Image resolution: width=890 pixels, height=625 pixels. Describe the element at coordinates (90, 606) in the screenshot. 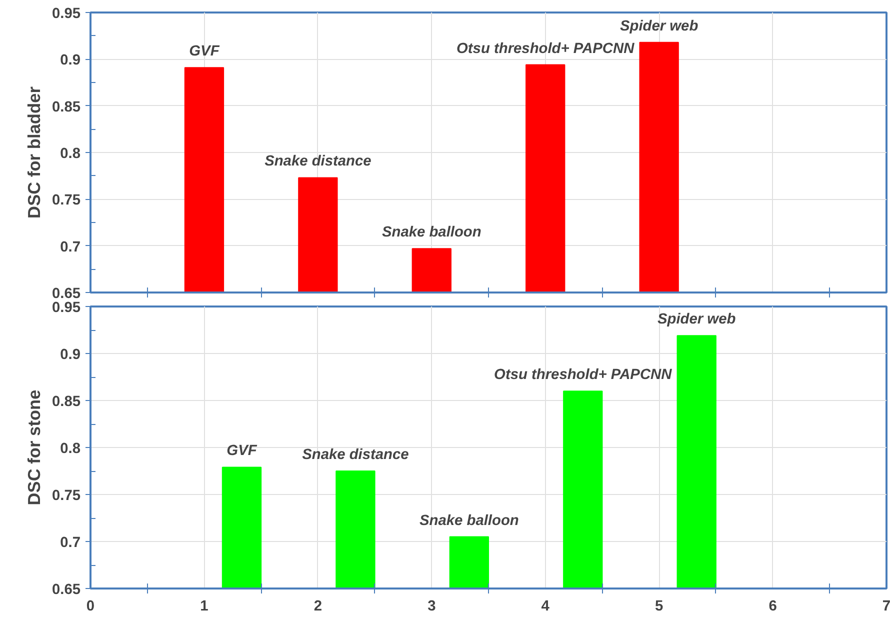

I see `x-tick-label: 0` at that location.